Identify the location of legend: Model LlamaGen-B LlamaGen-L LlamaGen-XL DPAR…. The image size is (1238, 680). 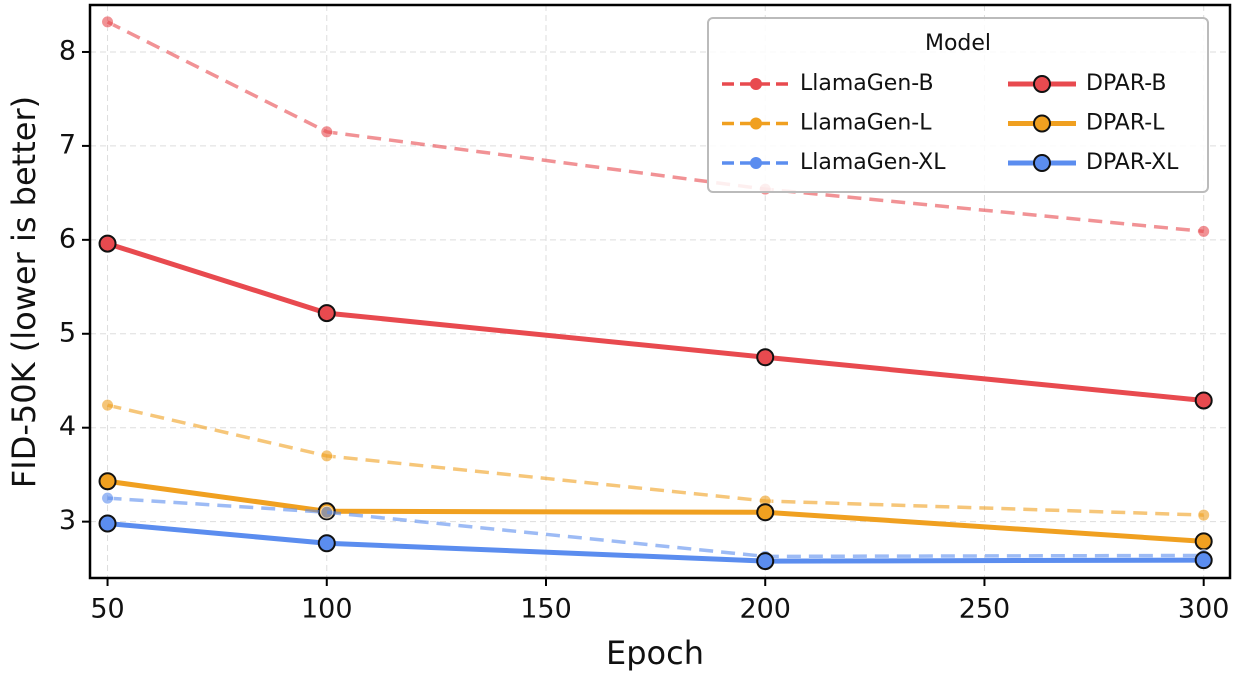
(958, 105).